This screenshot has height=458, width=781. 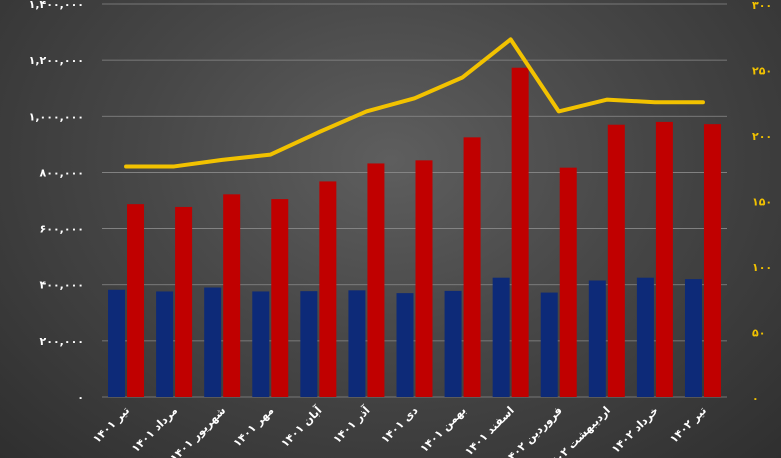 I want to click on y2-tick-label: ۲۵۰, so click(x=762, y=71).